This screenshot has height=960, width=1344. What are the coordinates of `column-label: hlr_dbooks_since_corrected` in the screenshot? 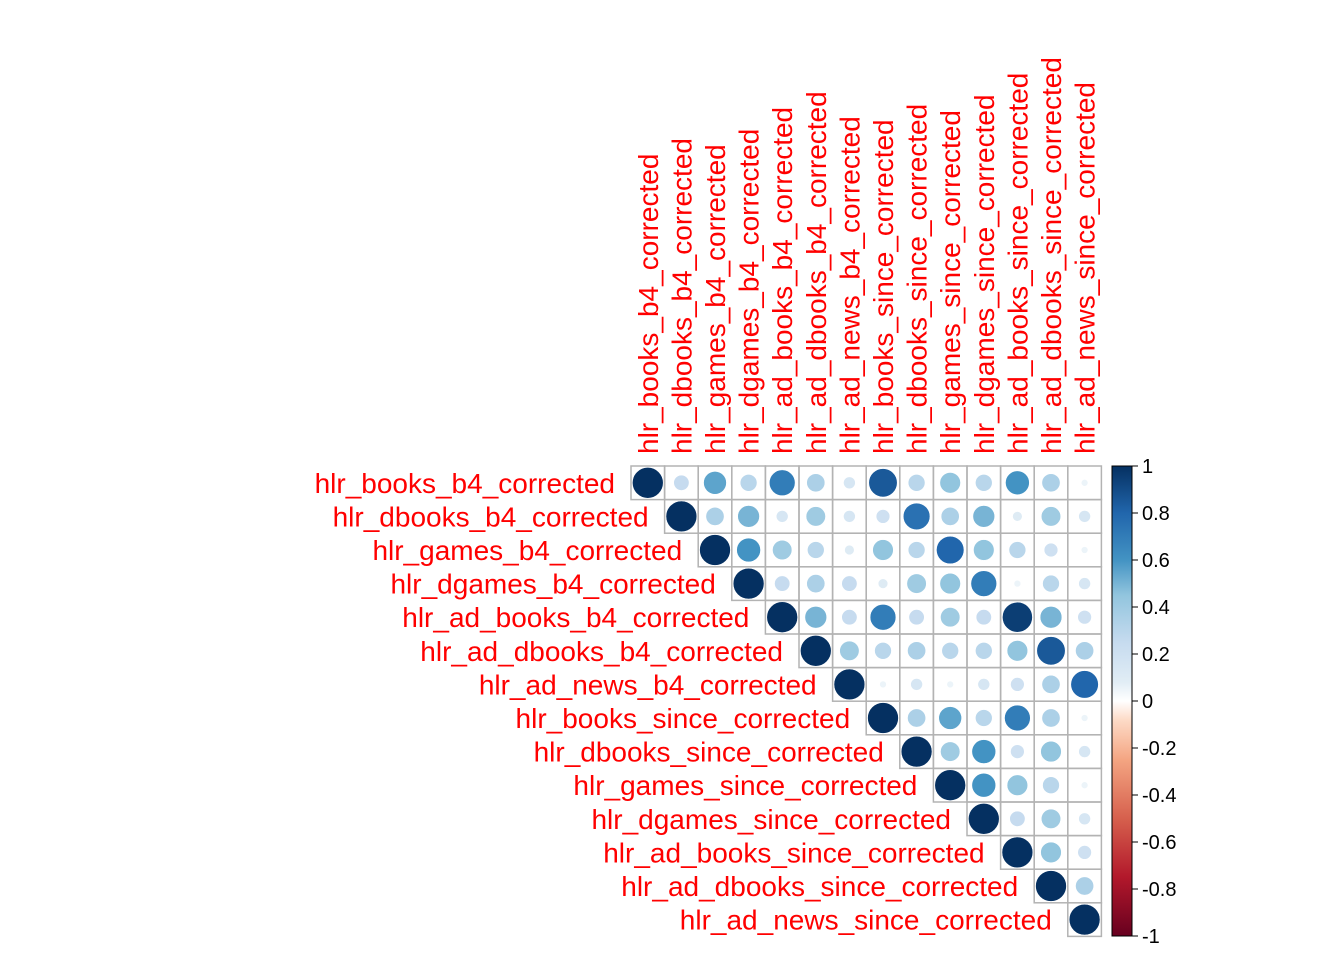 It's located at (917, 279).